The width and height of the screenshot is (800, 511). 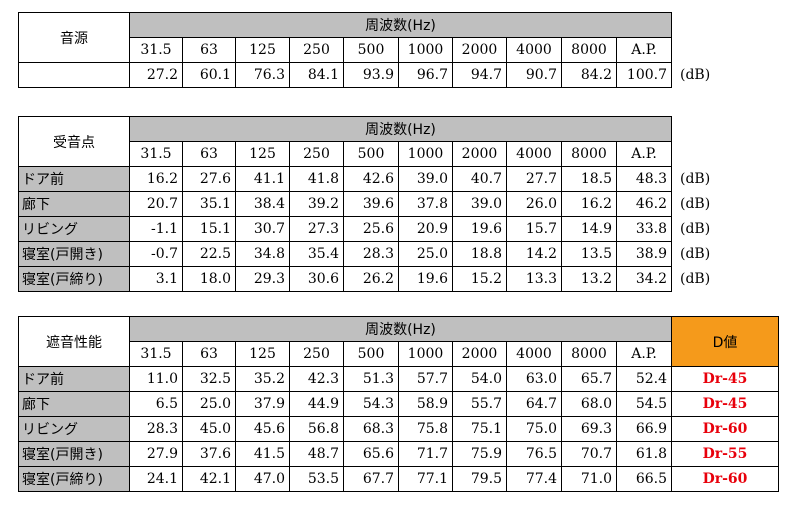 What do you see at coordinates (479, 454) in the screenshot?
I see `value-cell: 75.9` at bounding box center [479, 454].